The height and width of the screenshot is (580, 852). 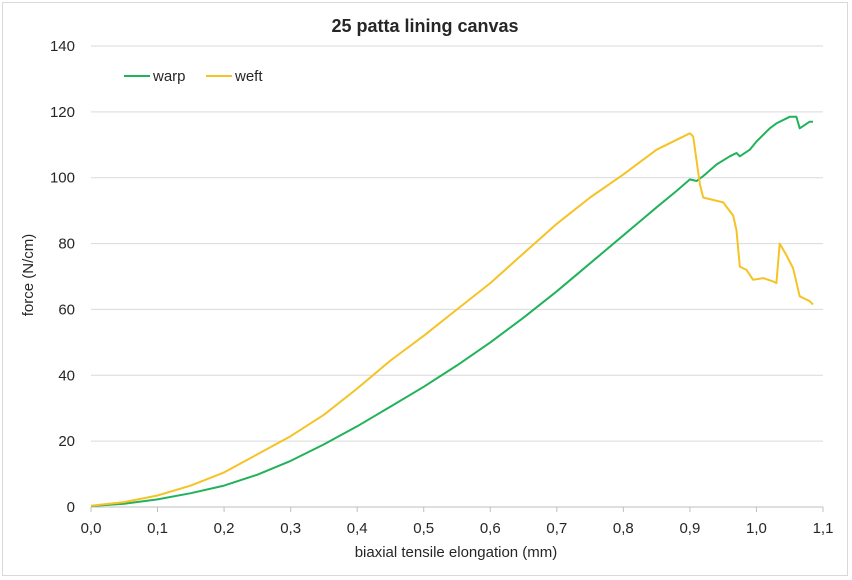 I want to click on x-tick-label: 0,6, so click(x=490, y=528).